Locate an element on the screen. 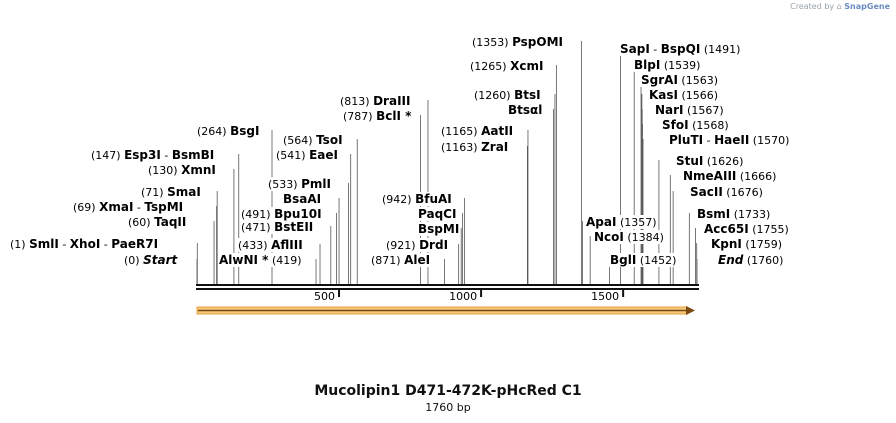  restriction-site: (1165) AatII is located at coordinates (477, 131).